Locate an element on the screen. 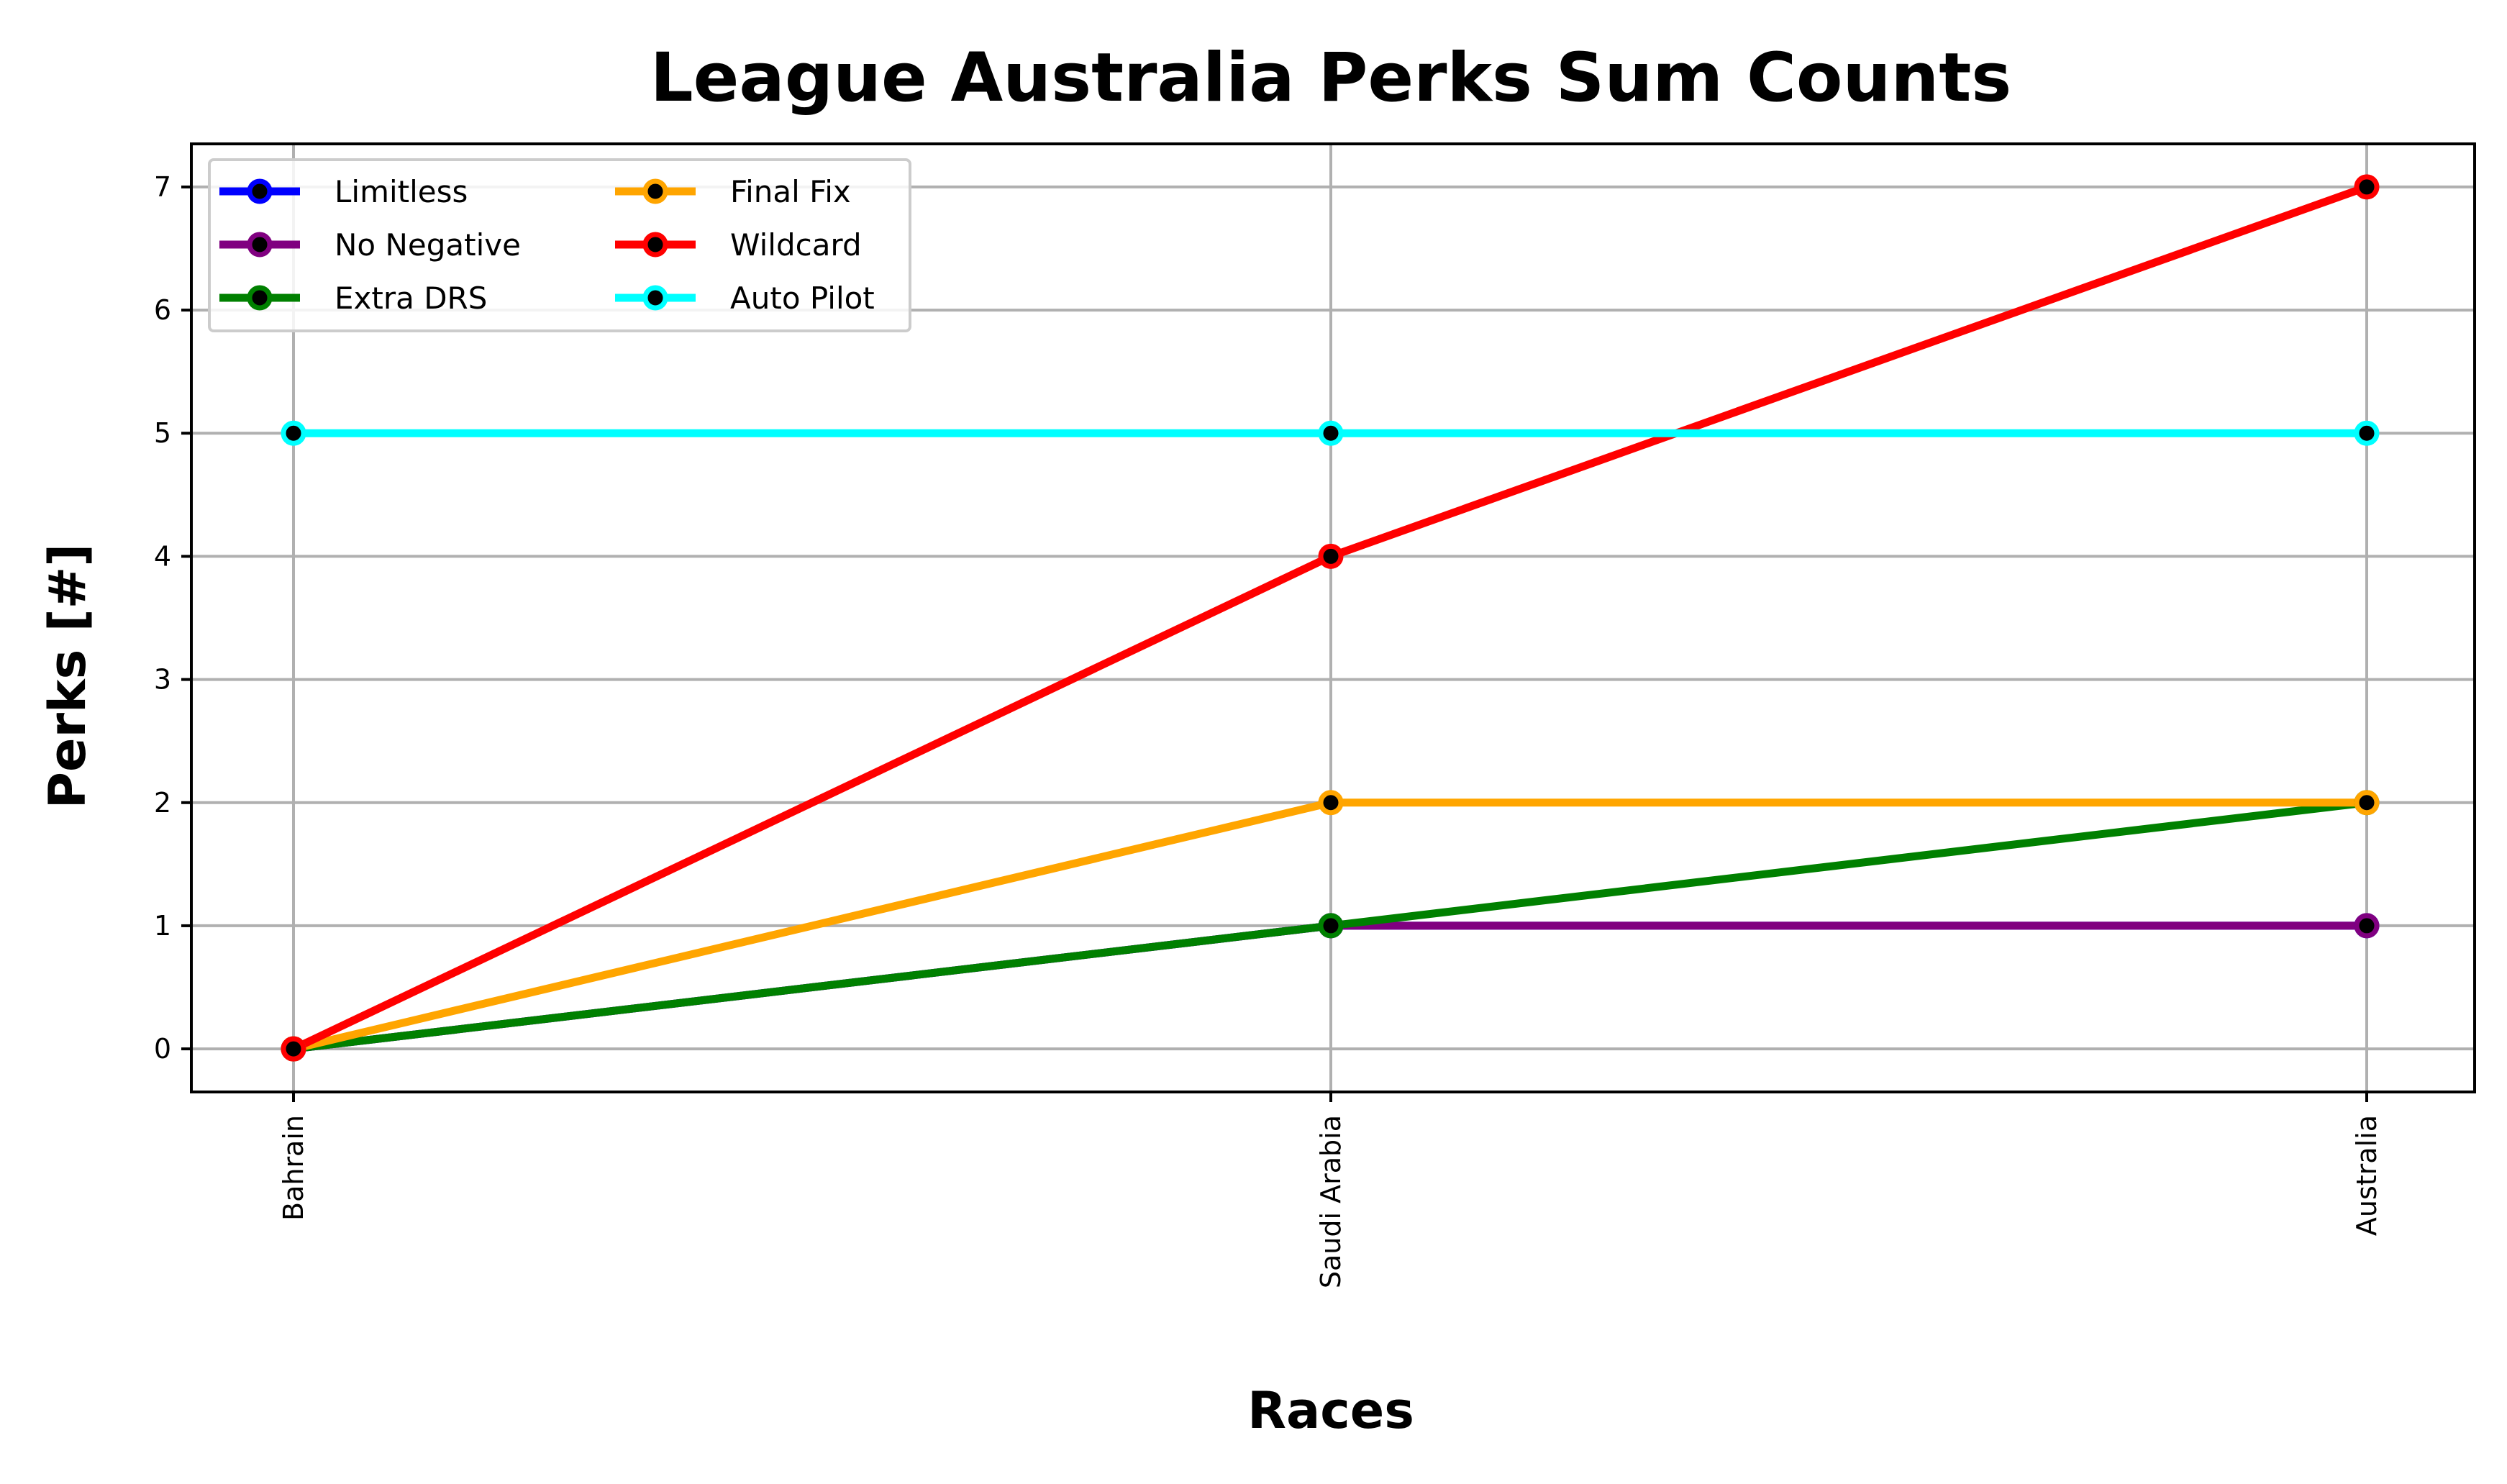  y-tick-label: 1 is located at coordinates (162, 926).